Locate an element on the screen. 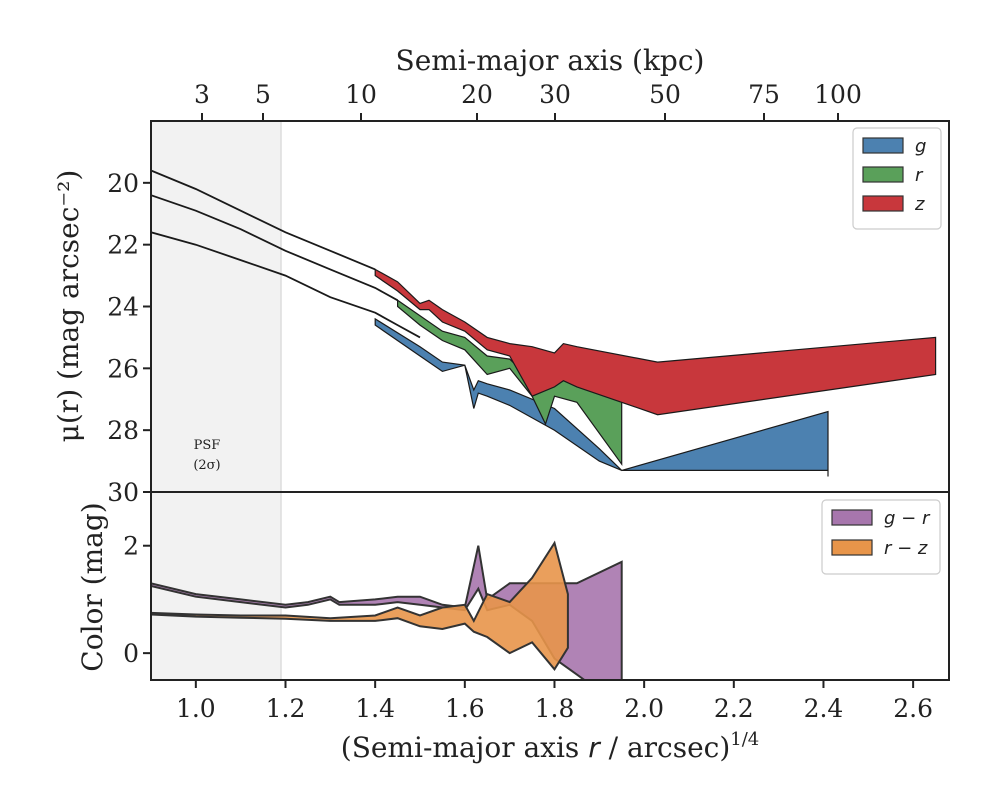  xtick-label: 2.4 is located at coordinates (824, 708).